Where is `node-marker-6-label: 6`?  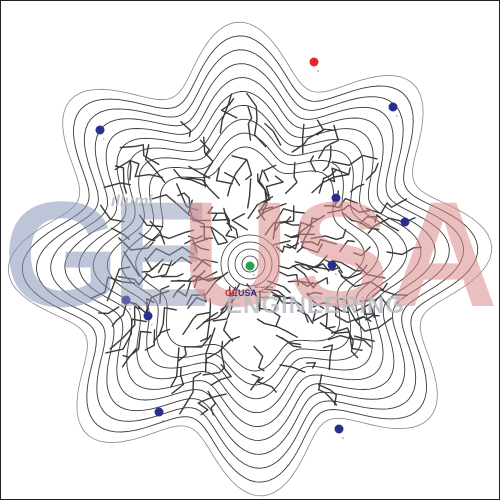 node-marker-6-label: 6 is located at coordinates (130, 309).